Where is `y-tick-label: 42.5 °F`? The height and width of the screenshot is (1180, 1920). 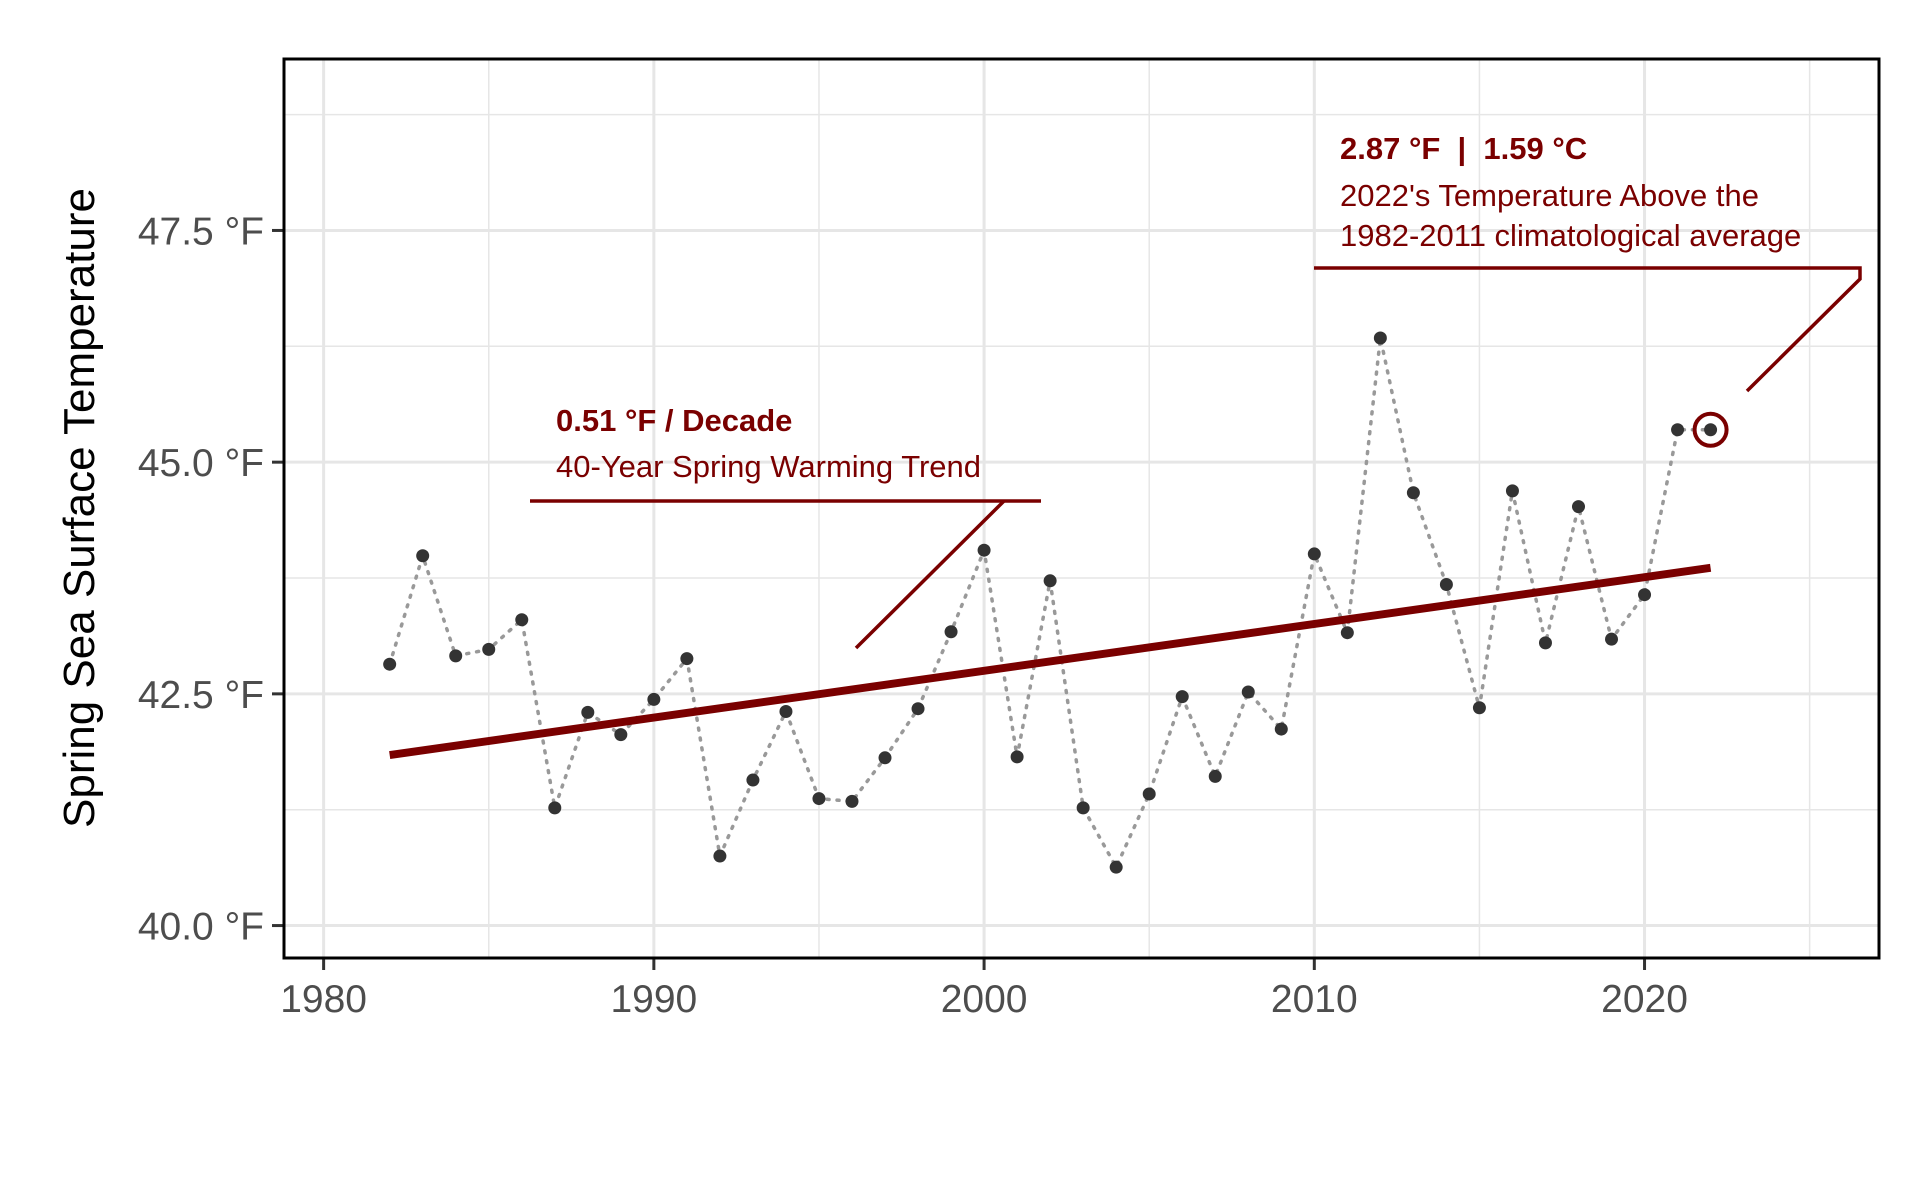
y-tick-label: 42.5 °F is located at coordinates (201, 695).